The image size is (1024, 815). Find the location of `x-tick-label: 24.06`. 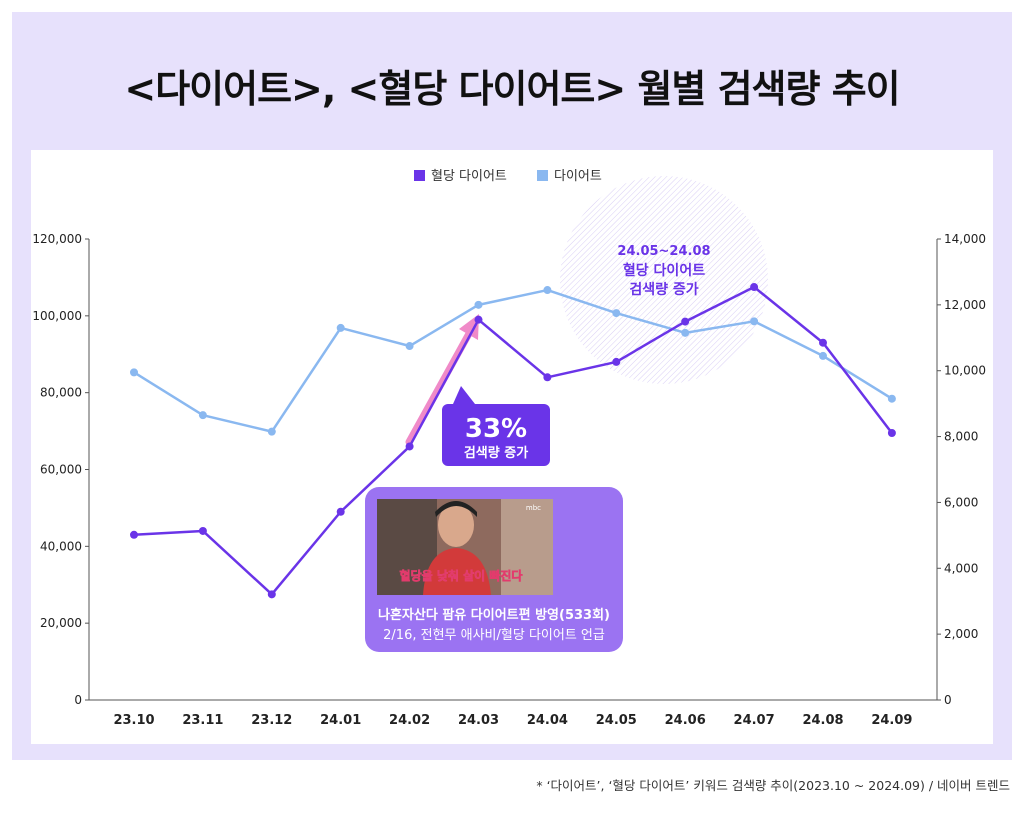

x-tick-label: 24.06 is located at coordinates (685, 720).